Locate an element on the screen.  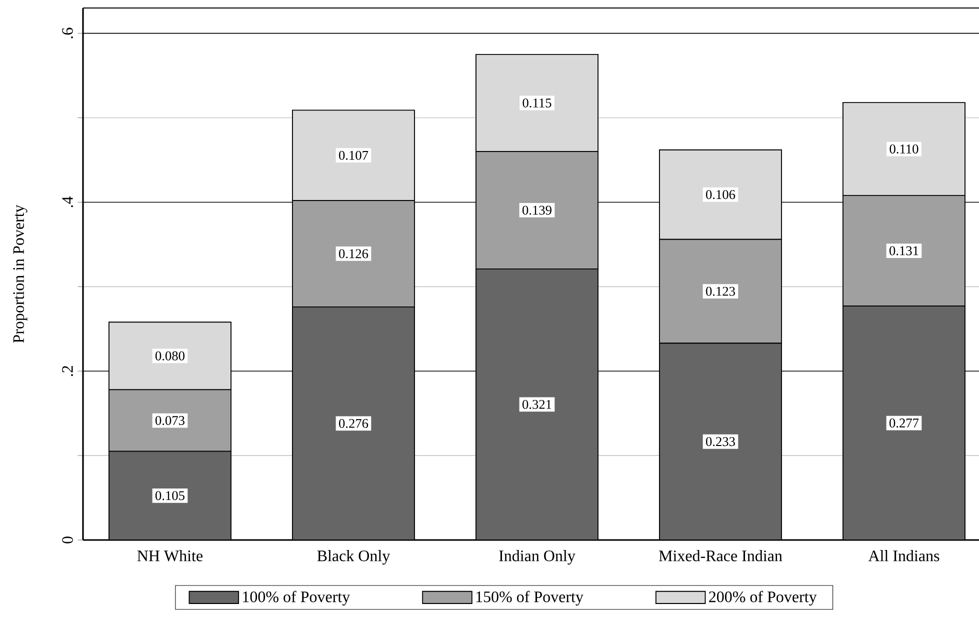
y-tick-label: .2 is located at coordinates (67, 371).